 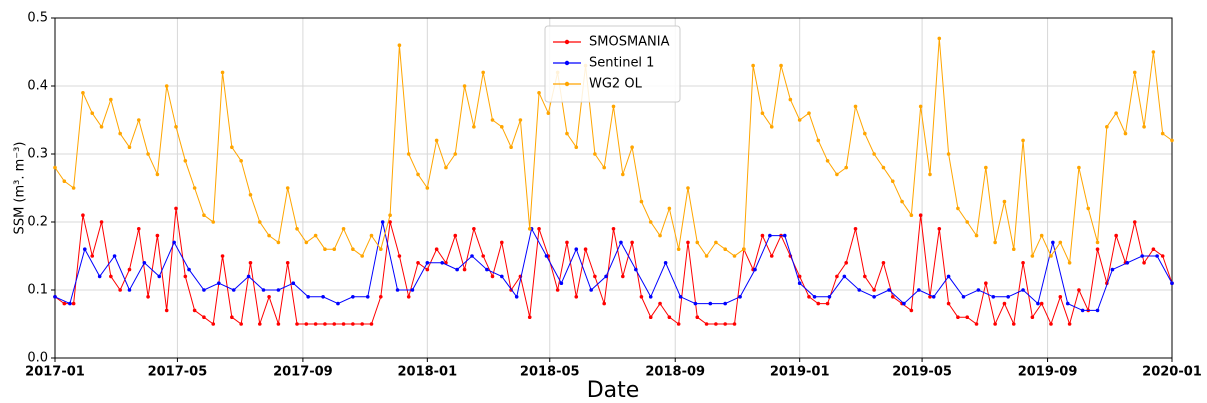 What do you see at coordinates (567, 84) in the screenshot?
I see `legend-marker` at bounding box center [567, 84].